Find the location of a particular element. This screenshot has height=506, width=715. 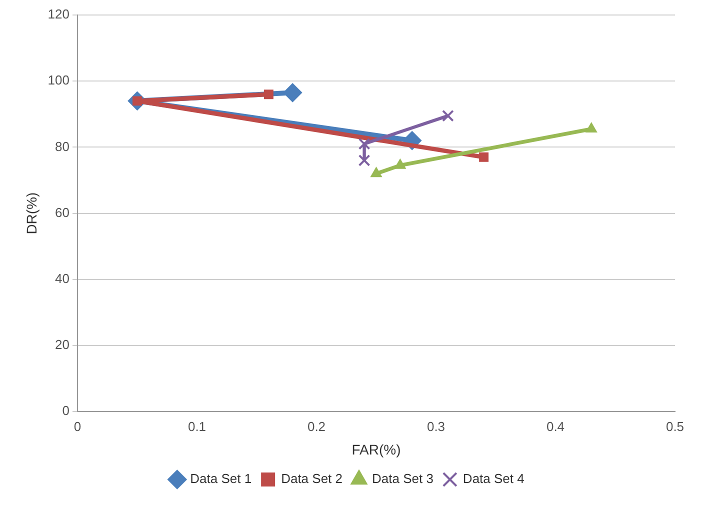

x-tick-label: 0.1 is located at coordinates (197, 426).